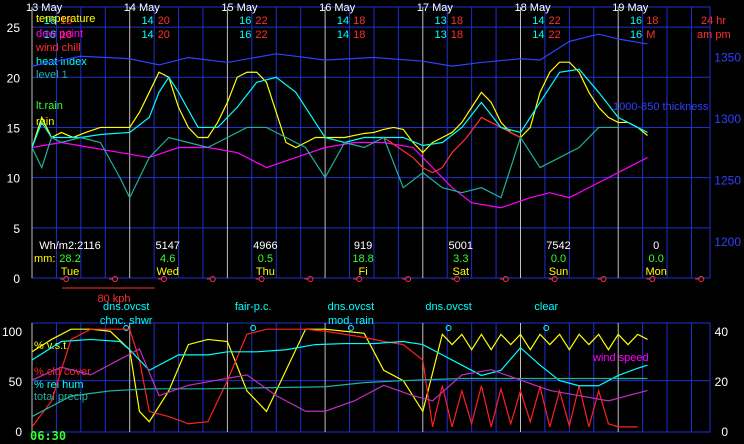 This screenshot has width=744, height=444. Describe the element at coordinates (727, 119) in the screenshot. I see `y-right-tick-label: 1300` at that location.